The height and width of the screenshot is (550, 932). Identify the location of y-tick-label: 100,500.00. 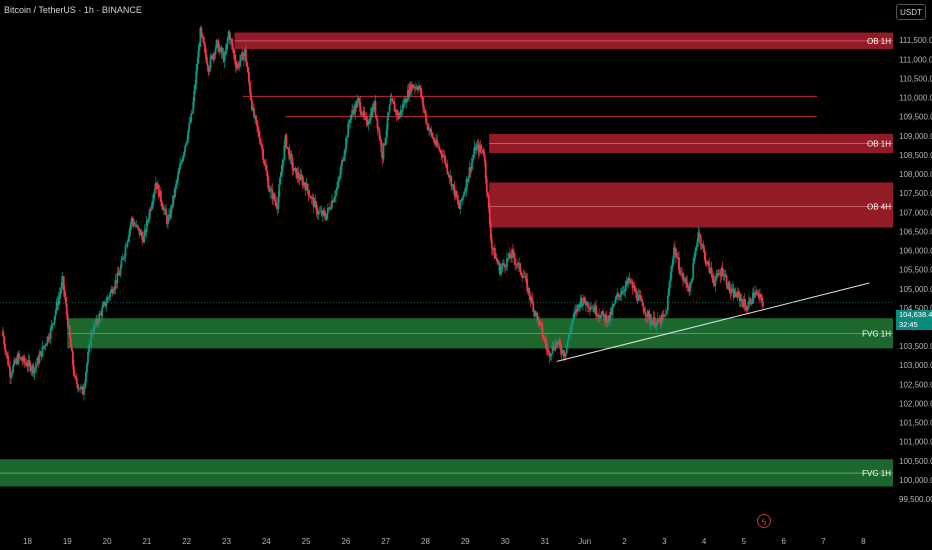
(915, 461).